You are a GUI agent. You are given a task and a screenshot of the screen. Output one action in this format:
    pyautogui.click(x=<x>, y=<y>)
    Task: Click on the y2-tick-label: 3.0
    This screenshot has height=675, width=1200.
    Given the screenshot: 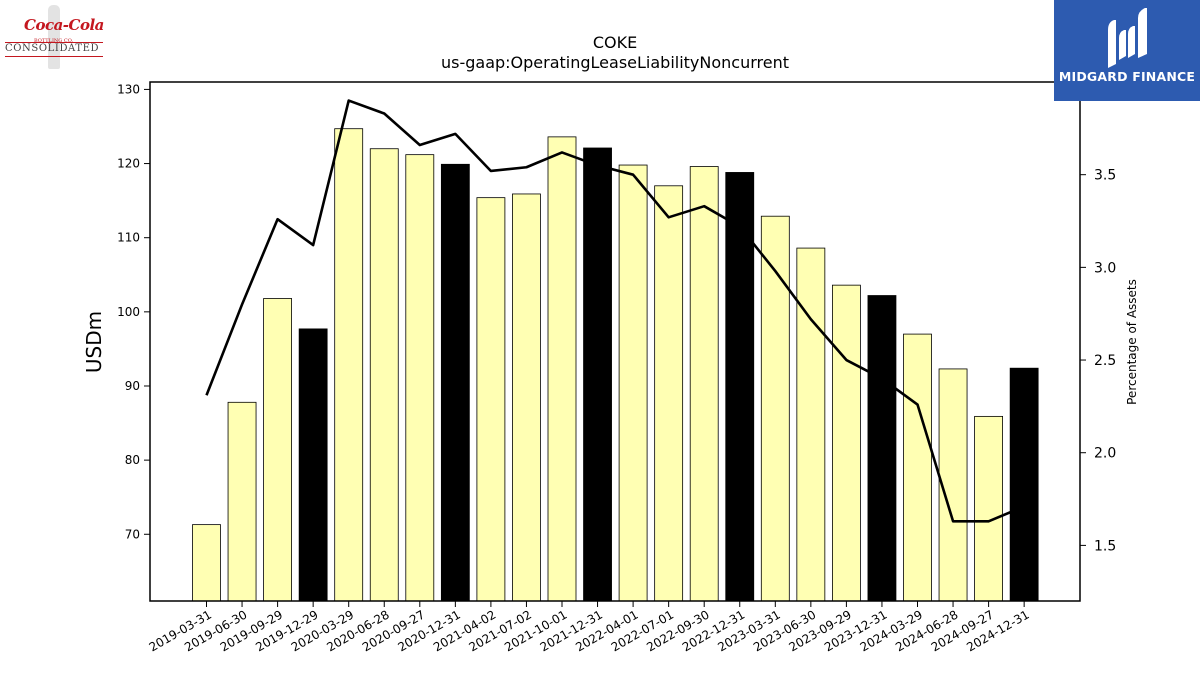 What is the action you would take?
    pyautogui.click(x=1105, y=268)
    